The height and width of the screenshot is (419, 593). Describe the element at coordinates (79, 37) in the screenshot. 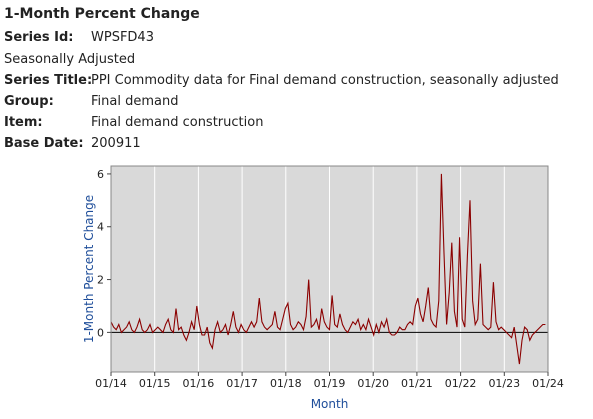

I see `series-id-row: Series Id: WPSFD43` at that location.